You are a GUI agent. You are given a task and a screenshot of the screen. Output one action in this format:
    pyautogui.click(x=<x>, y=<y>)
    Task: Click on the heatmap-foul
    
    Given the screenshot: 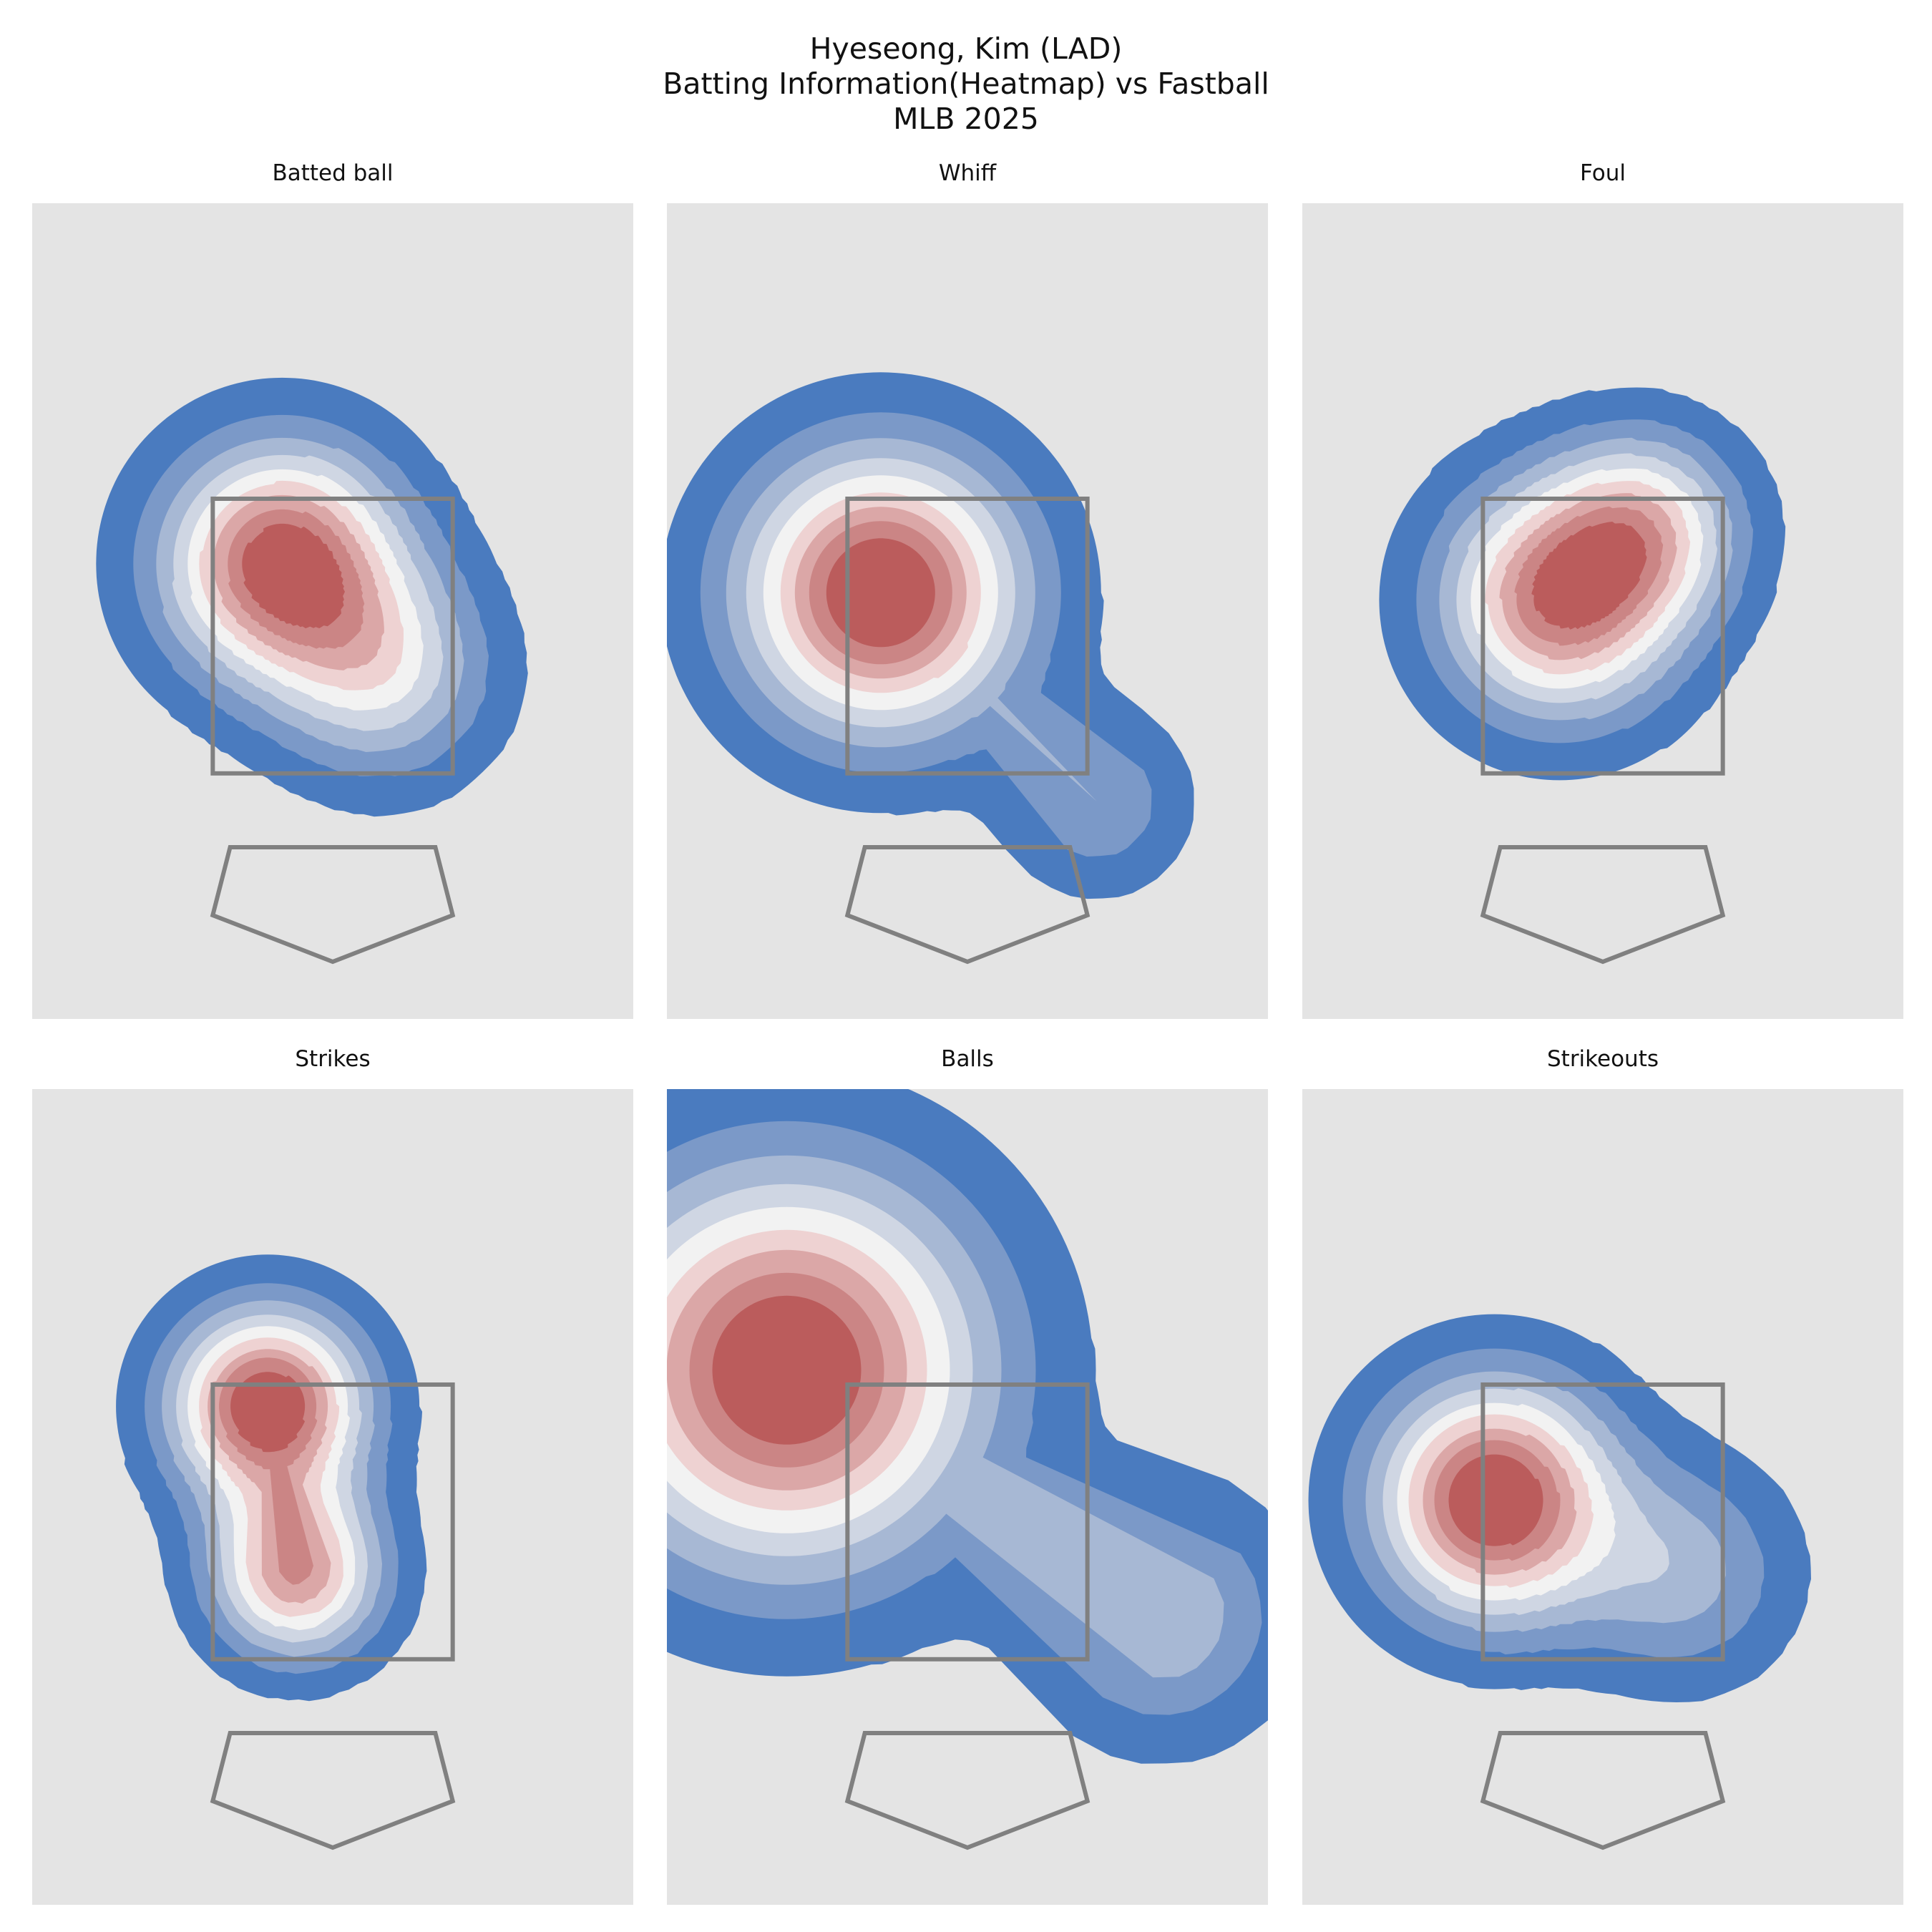 What is the action you would take?
    pyautogui.click(x=1602, y=611)
    